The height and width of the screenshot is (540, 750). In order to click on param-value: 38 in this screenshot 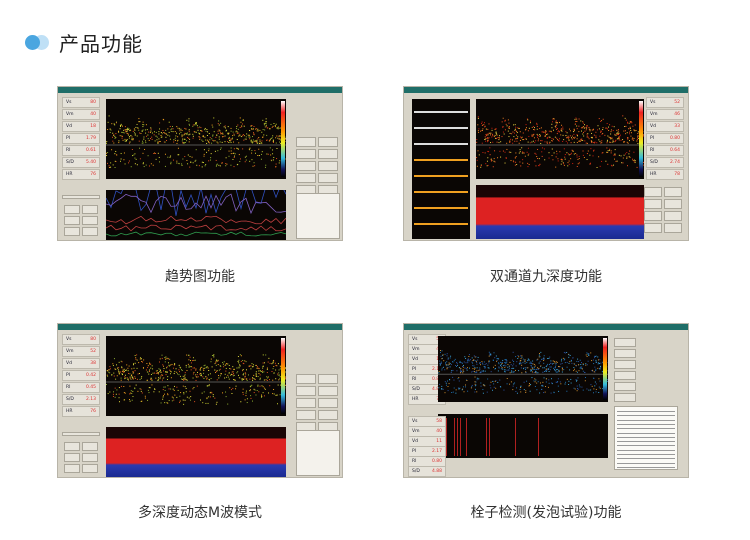, I will do `click(93, 363)`.